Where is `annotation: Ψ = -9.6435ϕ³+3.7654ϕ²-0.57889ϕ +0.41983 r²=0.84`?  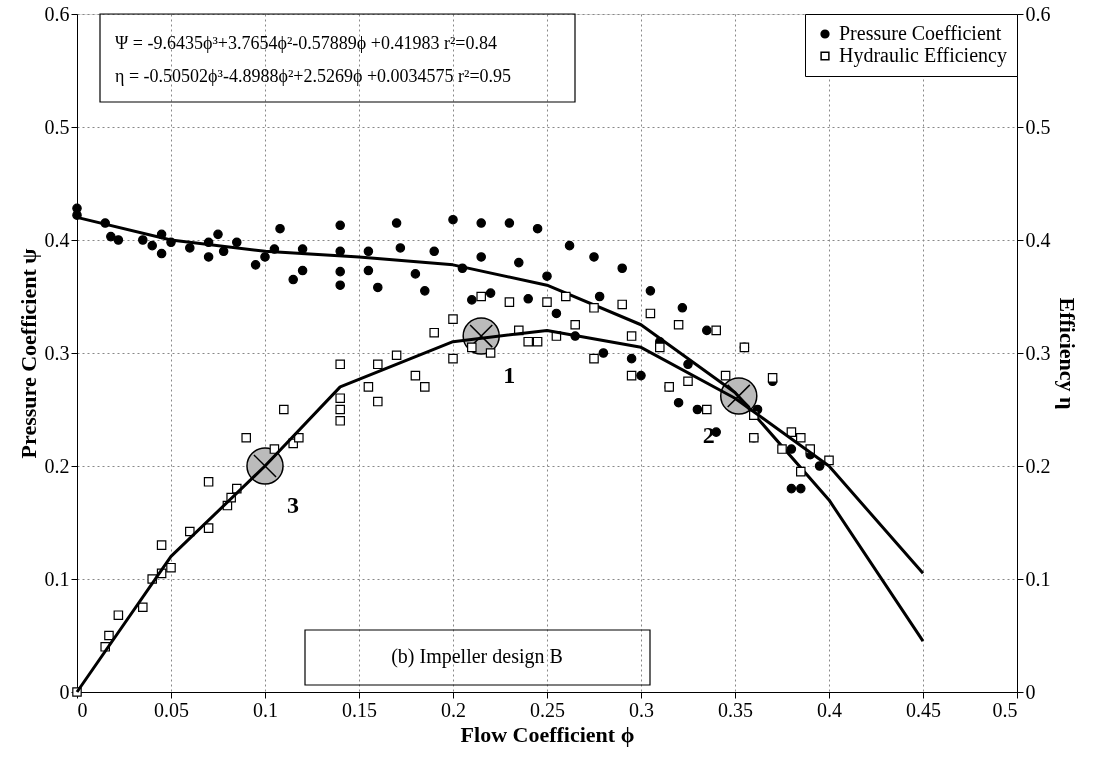
annotation: Ψ = -9.6435ϕ³+3.7654ϕ²-0.57889ϕ +0.41983 r²=0.84 is located at coordinates (306, 43).